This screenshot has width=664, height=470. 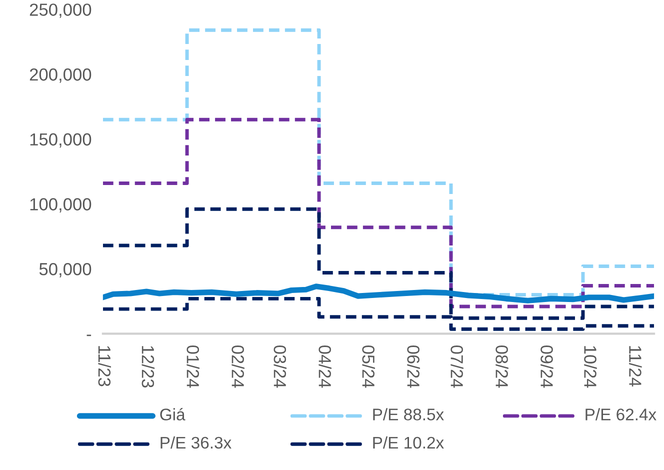 I want to click on x-tick-label: 06/24, so click(x=413, y=366).